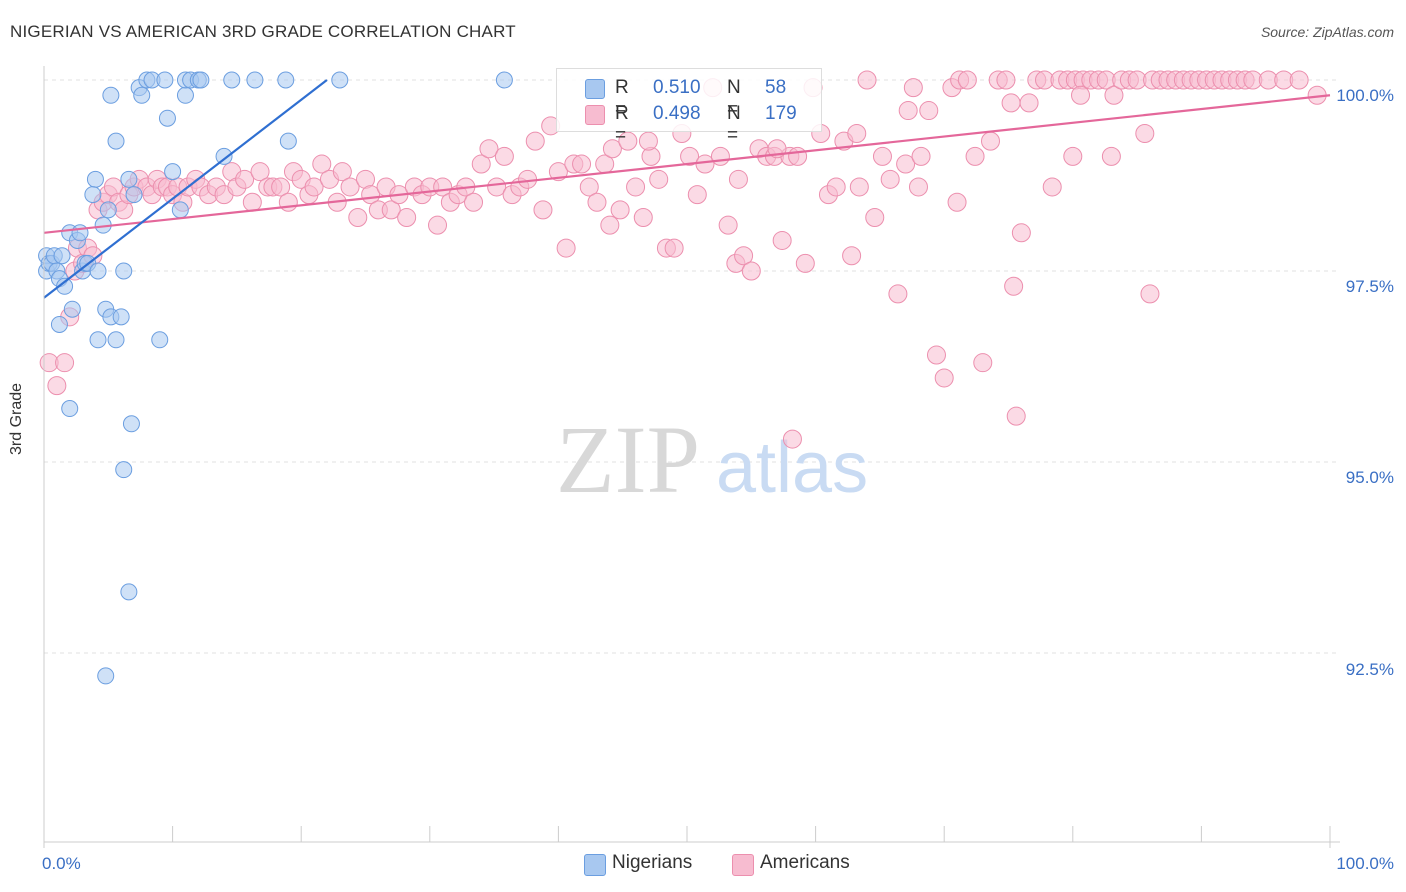  Describe the element at coordinates (1369, 477) in the screenshot. I see `y-tick-95: 95.0%` at that location.